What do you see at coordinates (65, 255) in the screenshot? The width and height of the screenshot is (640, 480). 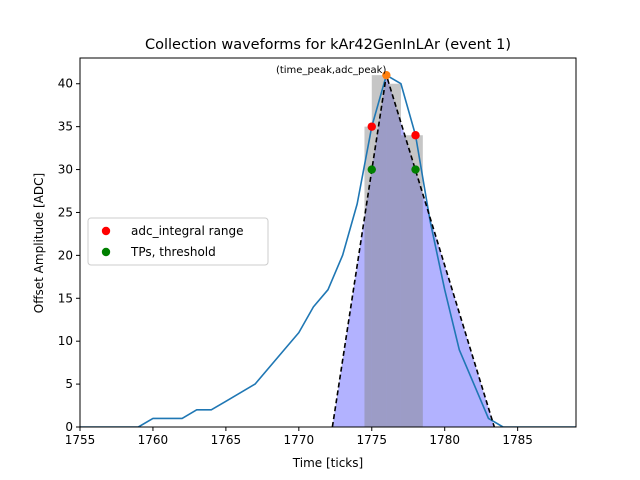 I see `y-tick-label: 20` at bounding box center [65, 255].